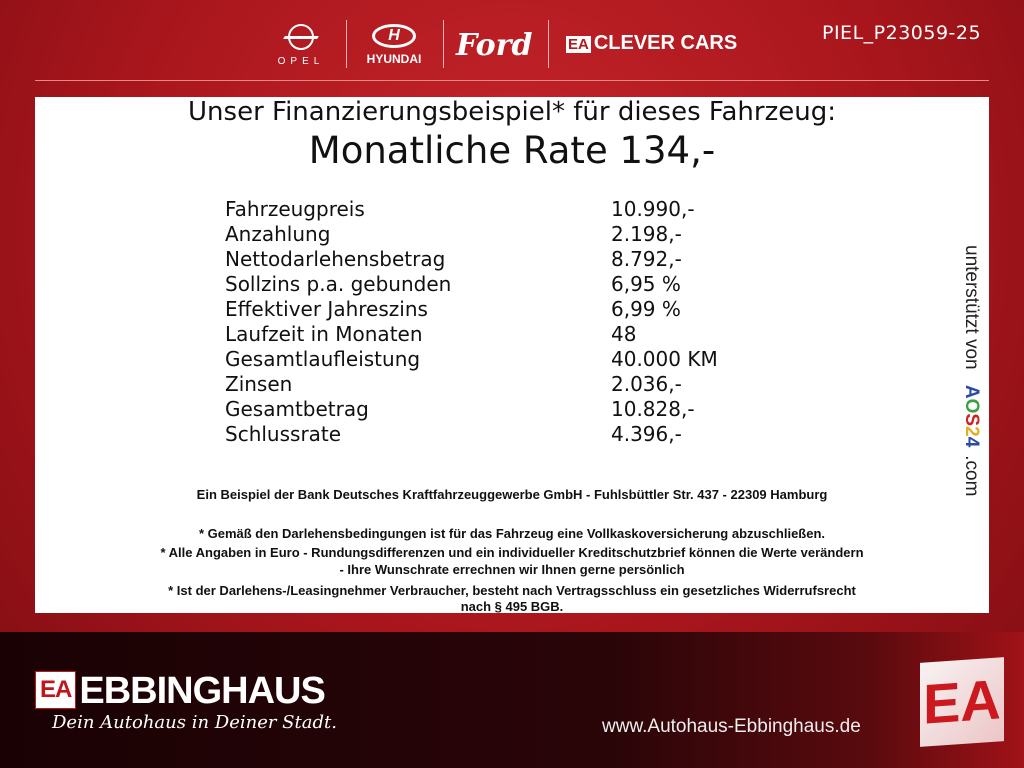 The image size is (1024, 768). Describe the element at coordinates (664, 359) in the screenshot. I see `row-value: 40.000 KM` at that location.